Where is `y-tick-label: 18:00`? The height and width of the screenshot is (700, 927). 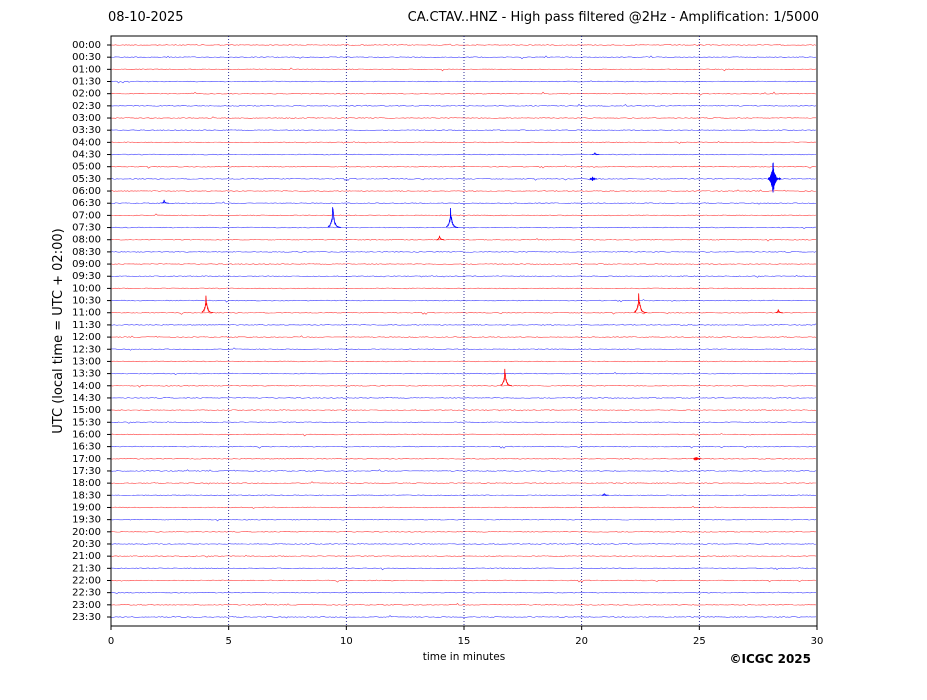
y-tick-label: 18:00 is located at coordinates (86, 483).